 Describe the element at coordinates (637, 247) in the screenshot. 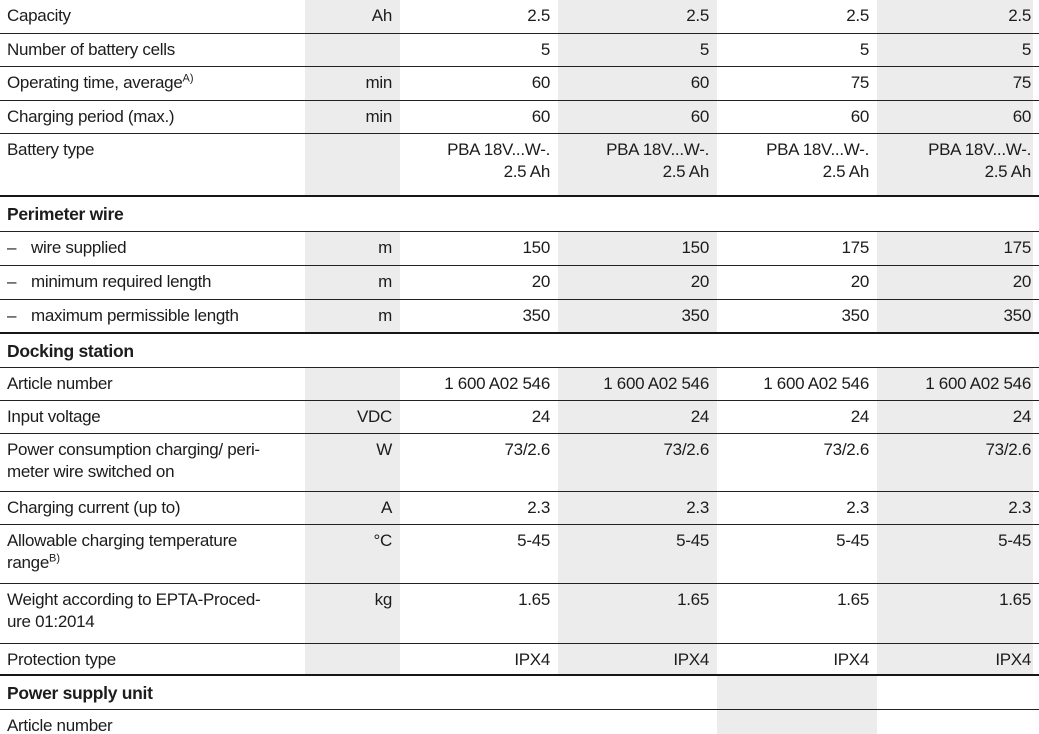

I see `spec-value: 150` at that location.